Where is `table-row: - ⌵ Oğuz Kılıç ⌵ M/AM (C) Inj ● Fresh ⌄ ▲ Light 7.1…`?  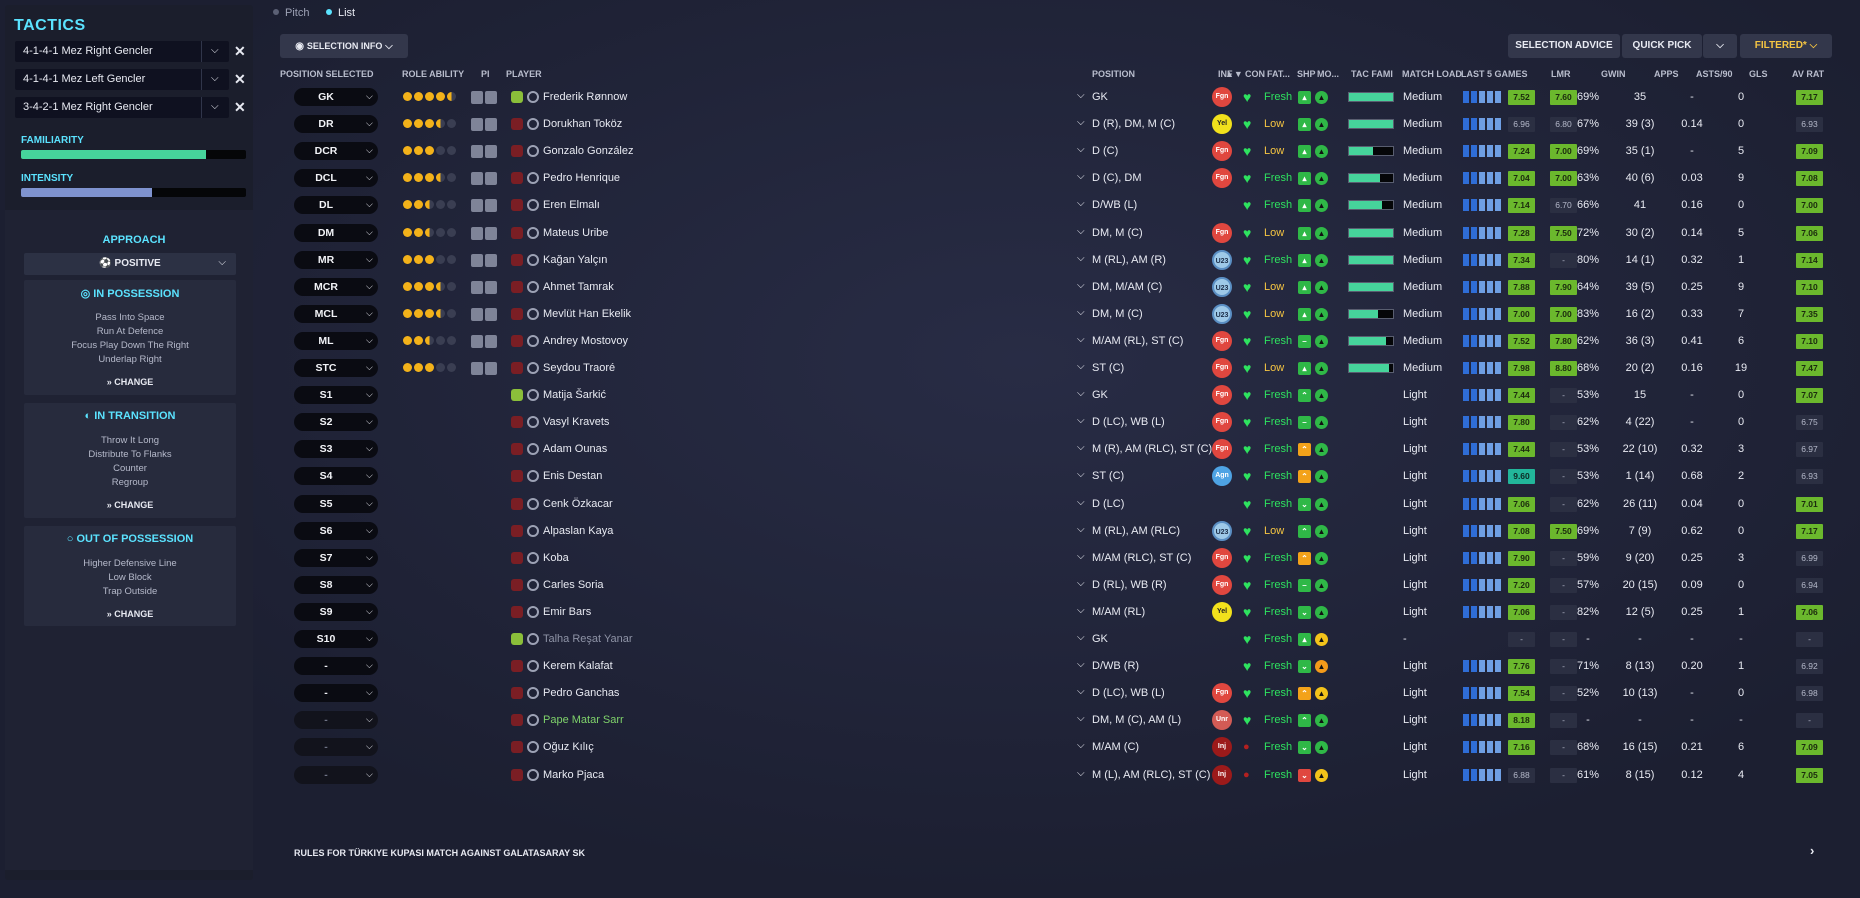
table-row: - ⌵ Oğuz Kılıç ⌵ M/AM (C) Inj ● Fresh ⌄ ▲ Light 7.1… is located at coordinates (1052, 747).